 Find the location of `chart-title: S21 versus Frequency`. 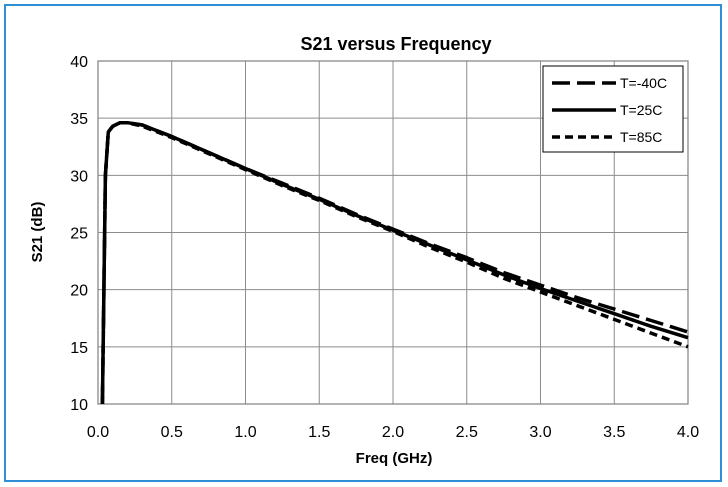

chart-title: S21 versus Frequency is located at coordinates (395, 44).